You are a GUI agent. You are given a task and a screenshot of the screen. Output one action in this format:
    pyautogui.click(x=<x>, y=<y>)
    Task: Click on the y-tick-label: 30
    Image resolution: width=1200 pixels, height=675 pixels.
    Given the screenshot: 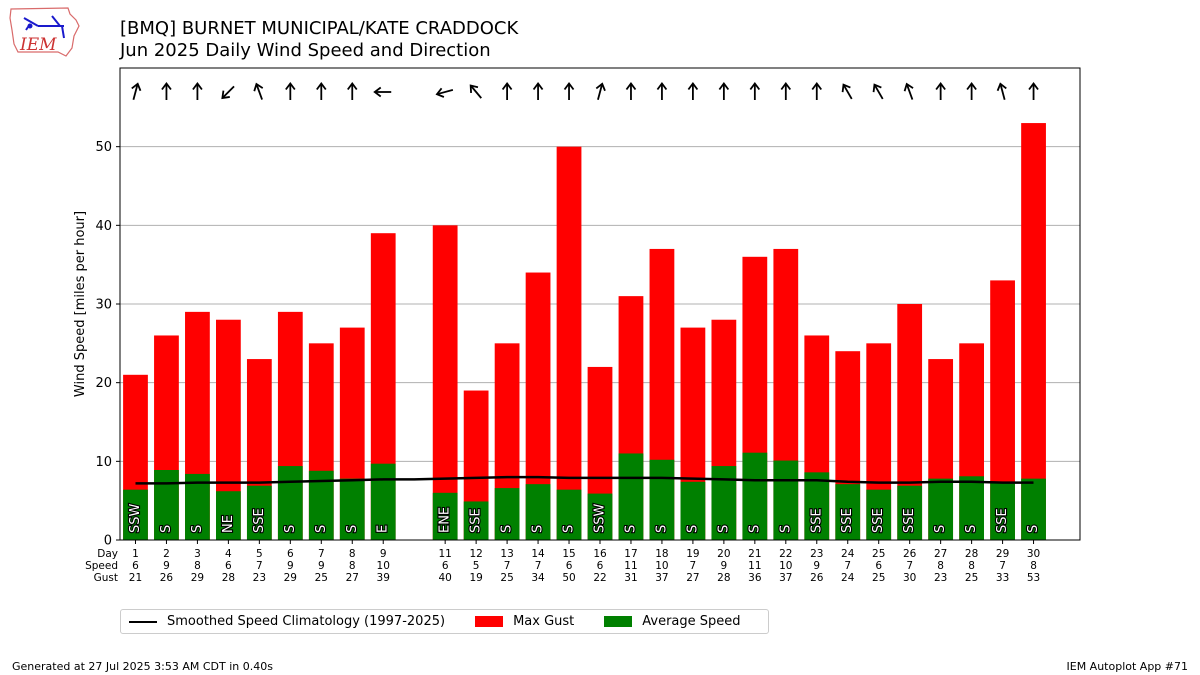 What is the action you would take?
    pyautogui.click(x=103, y=305)
    